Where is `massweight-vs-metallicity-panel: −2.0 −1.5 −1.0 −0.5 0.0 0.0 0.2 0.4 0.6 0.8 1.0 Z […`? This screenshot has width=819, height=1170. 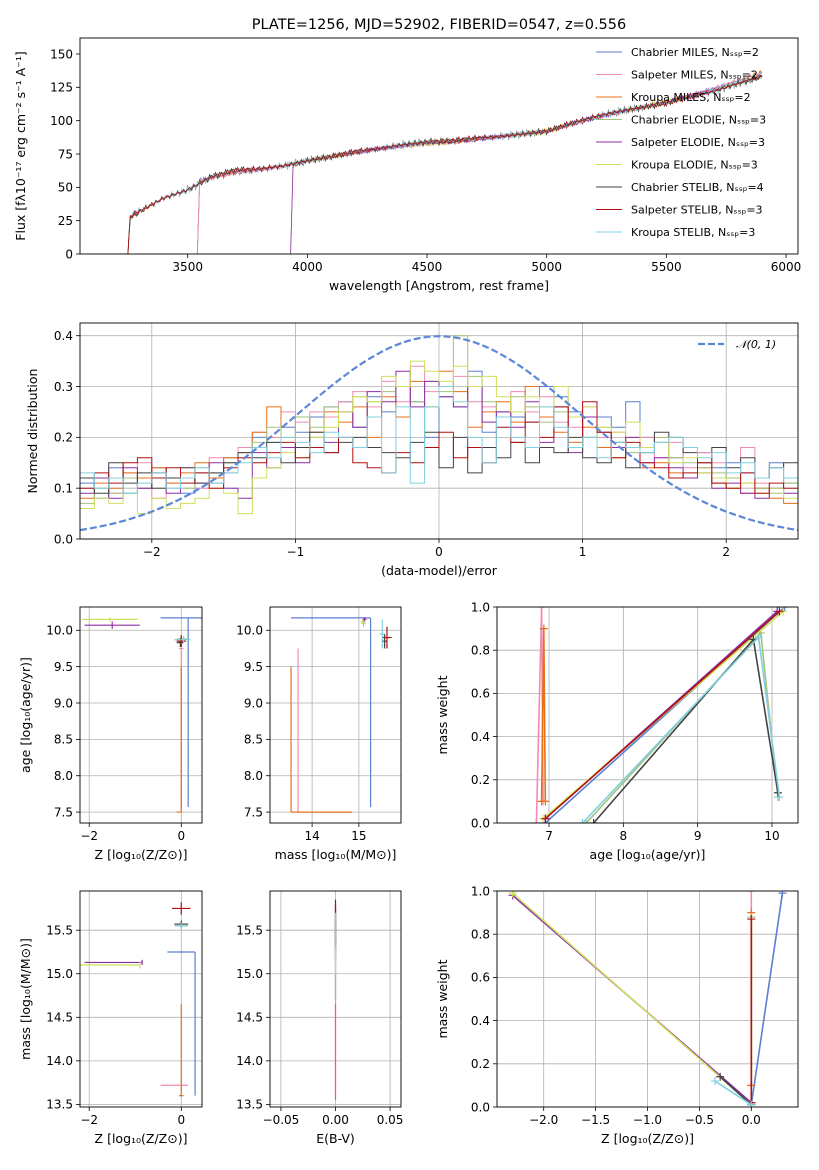 massweight-vs-metallicity-panel: −2.0 −1.5 −1.0 −0.5 0.0 0.0 0.2 0.4 0.6 0.8 1.0 Z [… is located at coordinates (617, 1015).